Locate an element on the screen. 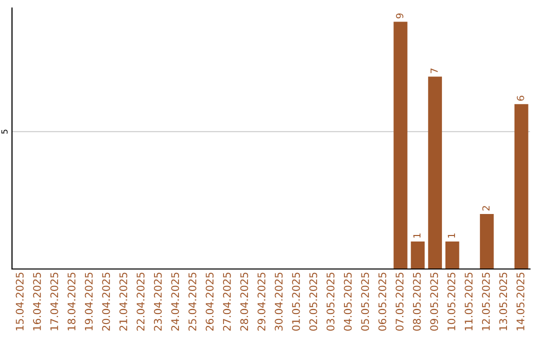  x-tick-label: 10.05.2025 is located at coordinates (451, 301).